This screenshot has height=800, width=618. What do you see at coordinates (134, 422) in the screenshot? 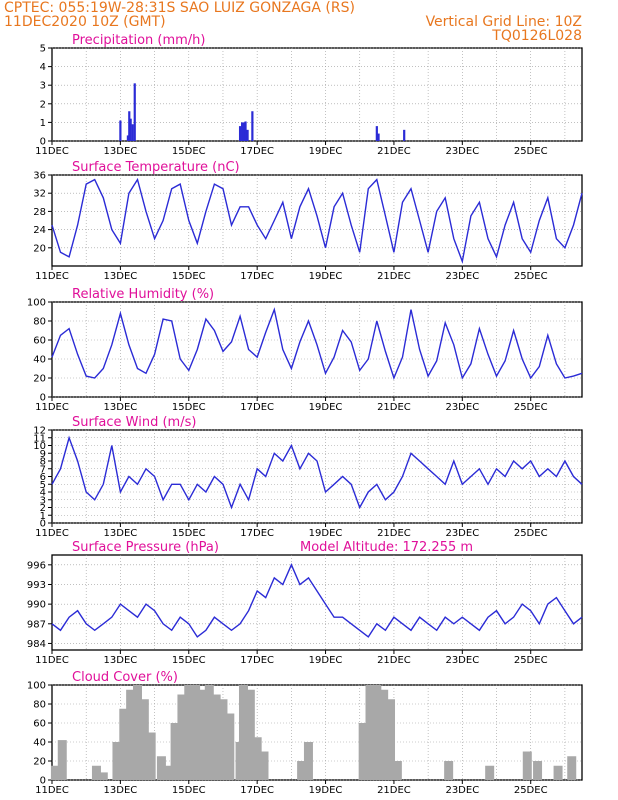
I see `panel-title: Surface Wind (m/s)` at bounding box center [134, 422].